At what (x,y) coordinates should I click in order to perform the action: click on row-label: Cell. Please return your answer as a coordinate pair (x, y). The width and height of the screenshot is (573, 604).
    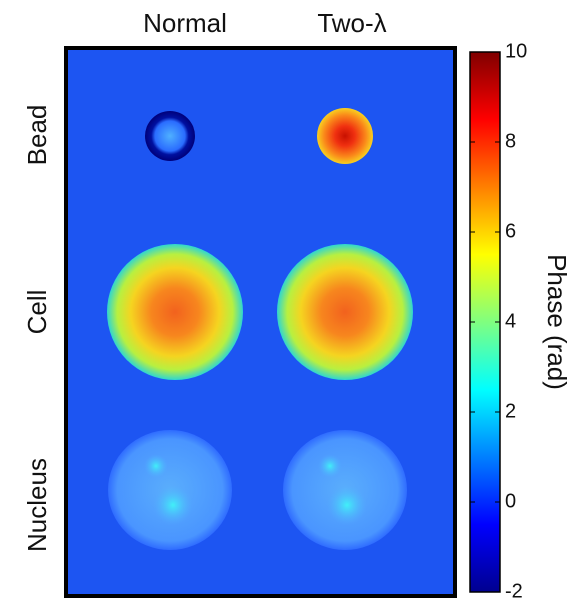
    Looking at the image, I should click on (37, 312).